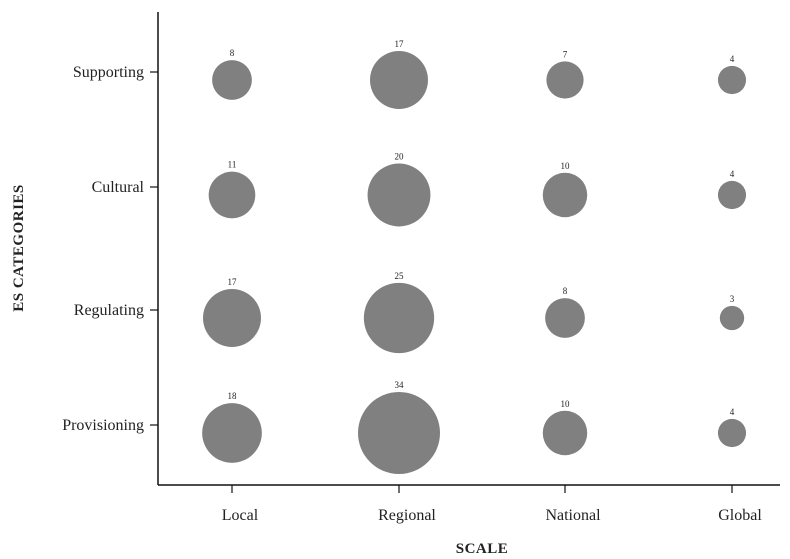 This screenshot has width=790, height=559. What do you see at coordinates (407, 515) in the screenshot?
I see `x-tick-label: Regional` at bounding box center [407, 515].